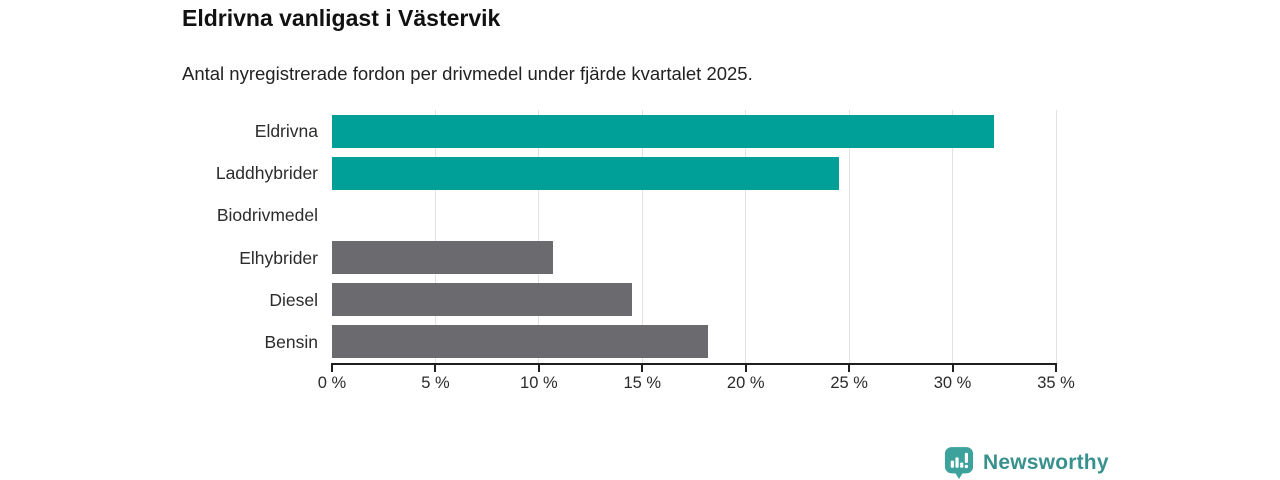 Image resolution: width=1280 pixels, height=480 pixels. I want to click on x-axis-tick-label: 35 %, so click(1056, 383).